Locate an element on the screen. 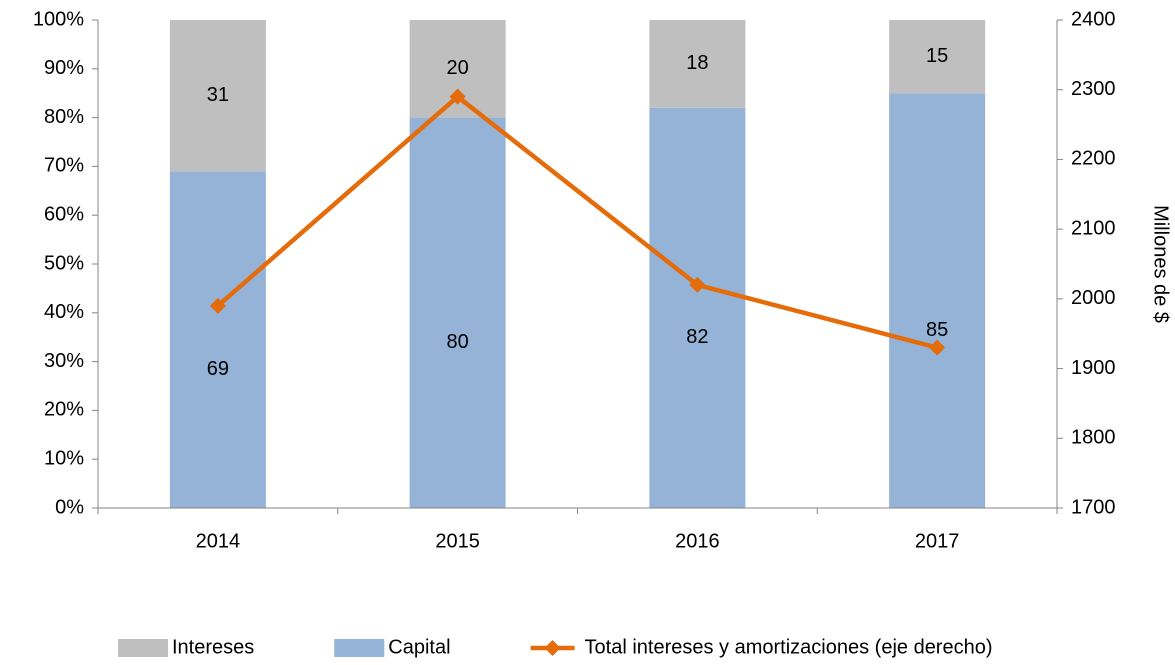 Image resolution: width=1175 pixels, height=665 pixels. data-label: 31 is located at coordinates (218, 95).